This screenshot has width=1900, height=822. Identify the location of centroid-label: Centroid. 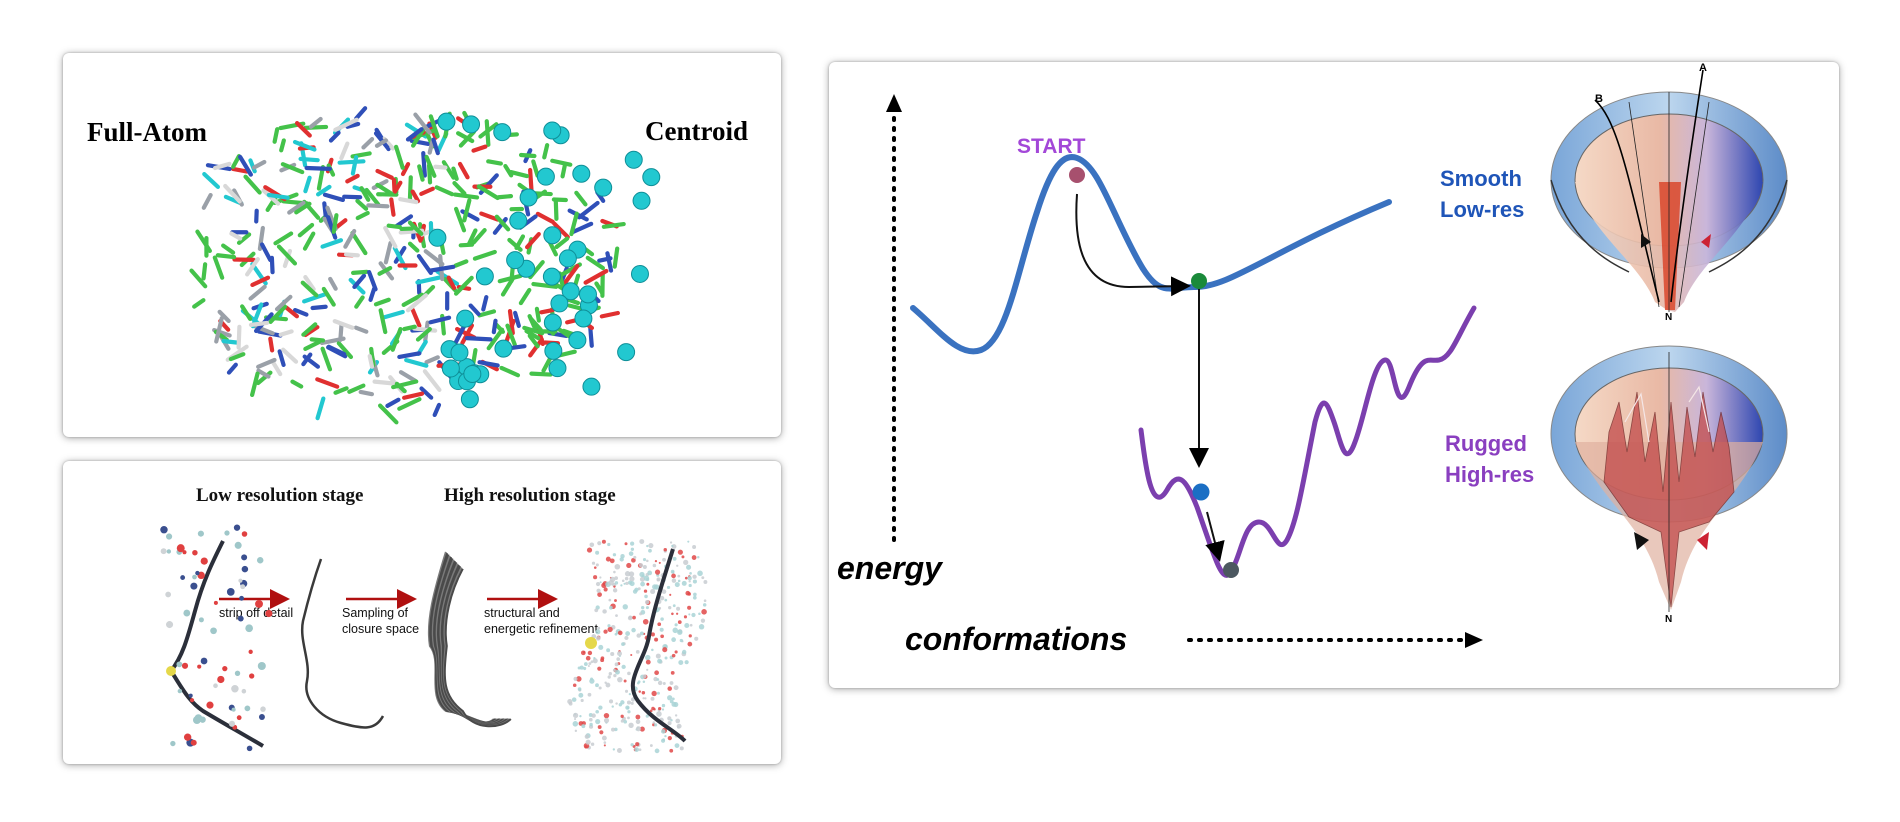
(697, 131).